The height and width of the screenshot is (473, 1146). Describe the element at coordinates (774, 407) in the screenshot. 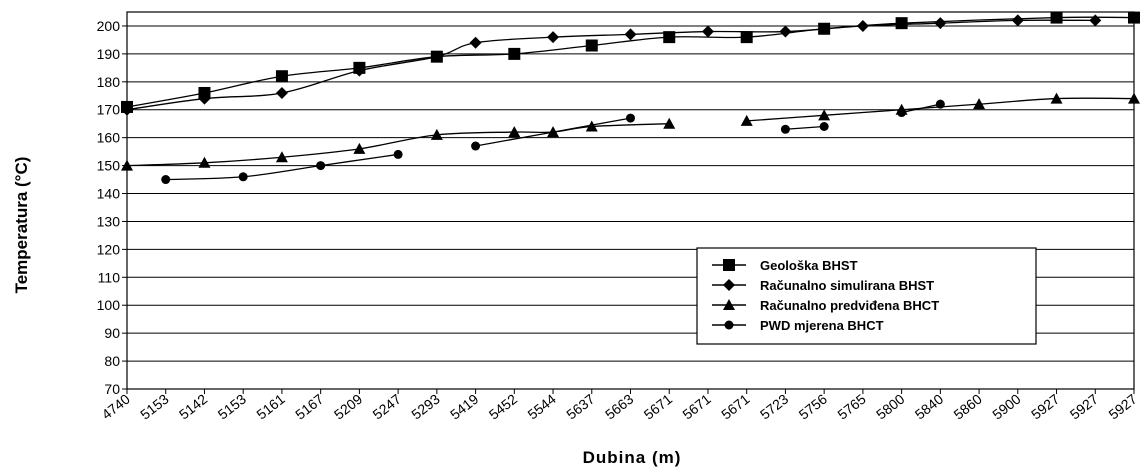

I see `x-tick-label: 5723` at that location.